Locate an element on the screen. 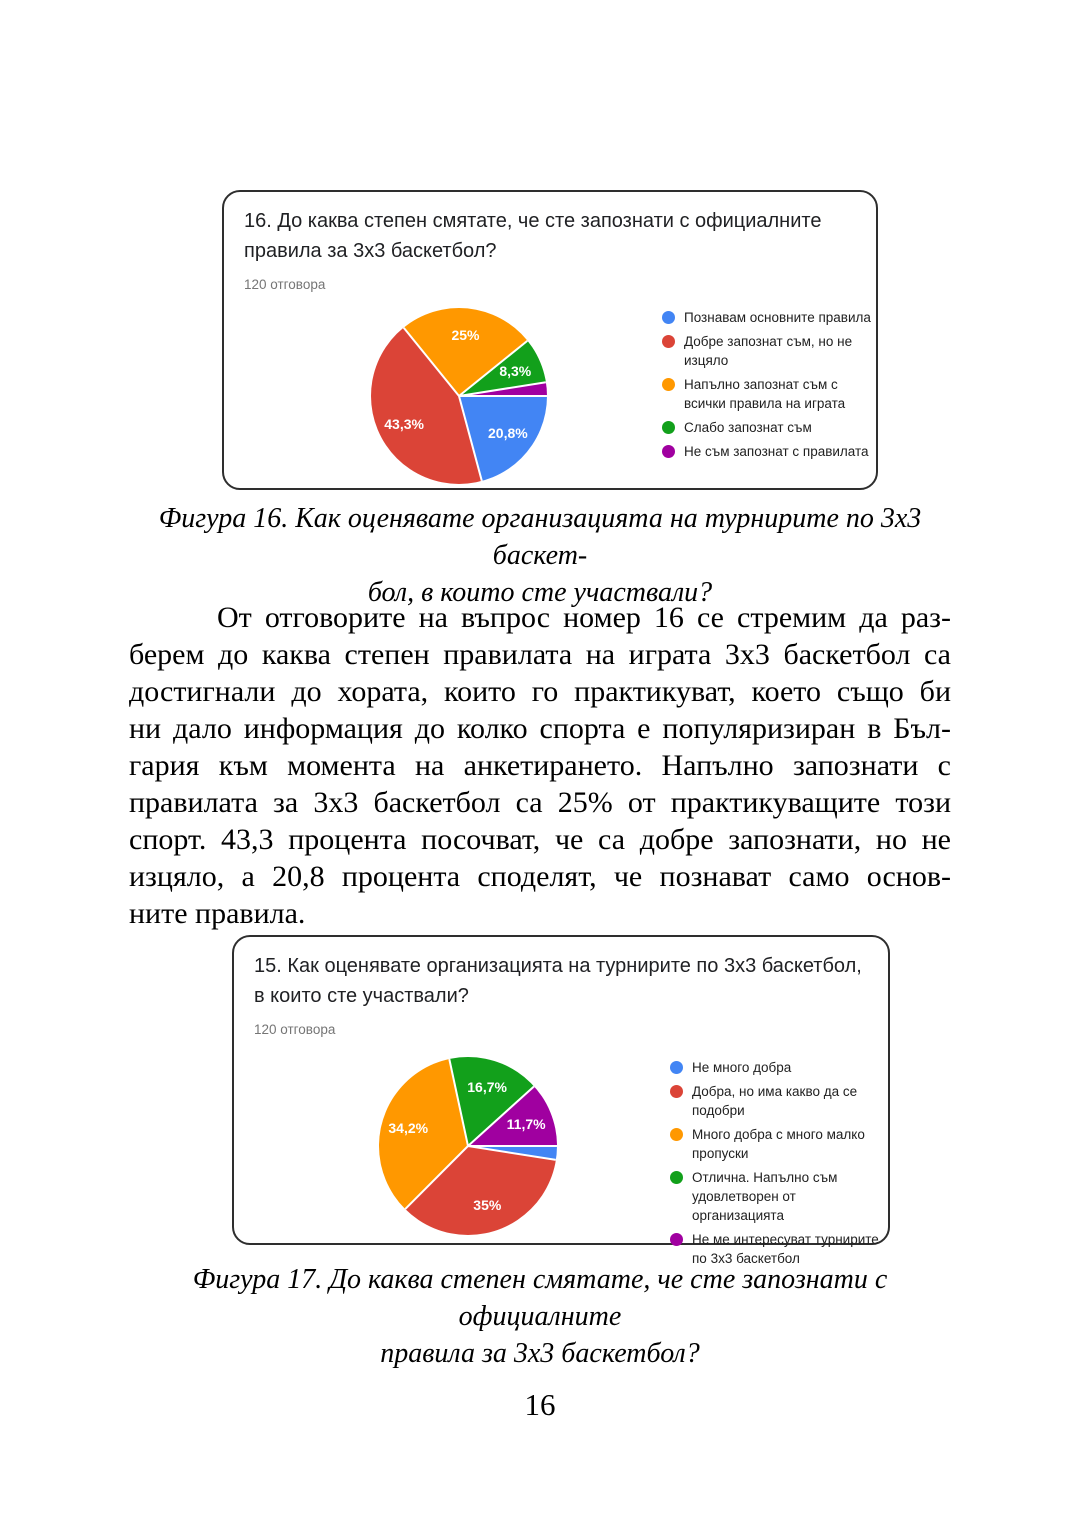  legend-label: Познавам основните правила is located at coordinates (777, 317).